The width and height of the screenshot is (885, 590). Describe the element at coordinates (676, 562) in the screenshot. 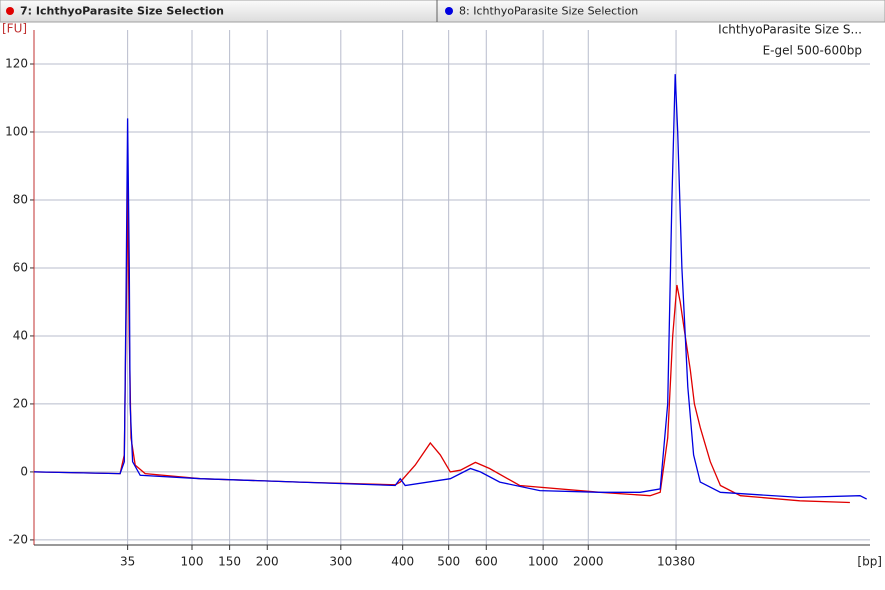

I see `x-tick-label: 10380` at that location.